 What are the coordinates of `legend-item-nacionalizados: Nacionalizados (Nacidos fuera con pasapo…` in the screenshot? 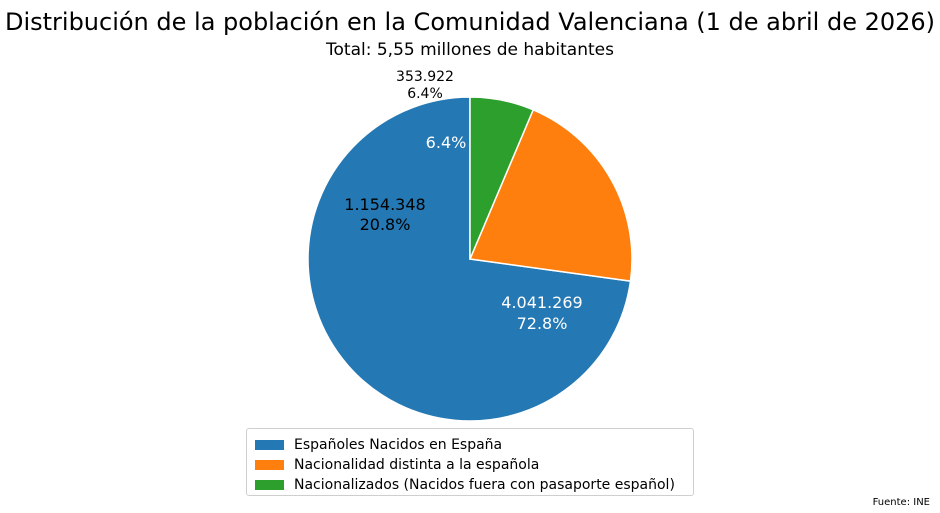 It's located at (465, 485).